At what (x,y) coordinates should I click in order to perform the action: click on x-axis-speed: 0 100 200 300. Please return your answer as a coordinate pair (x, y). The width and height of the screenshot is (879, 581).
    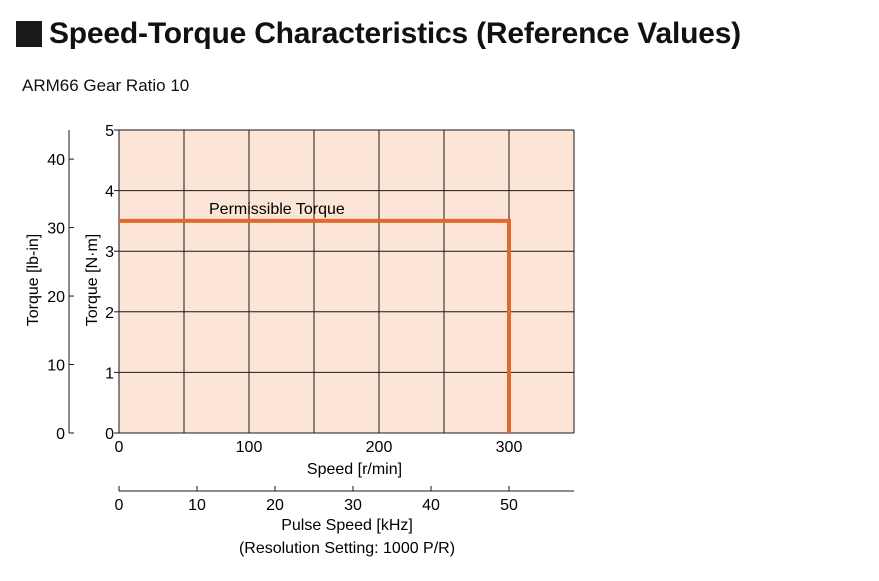
    Looking at the image, I should click on (319, 447).